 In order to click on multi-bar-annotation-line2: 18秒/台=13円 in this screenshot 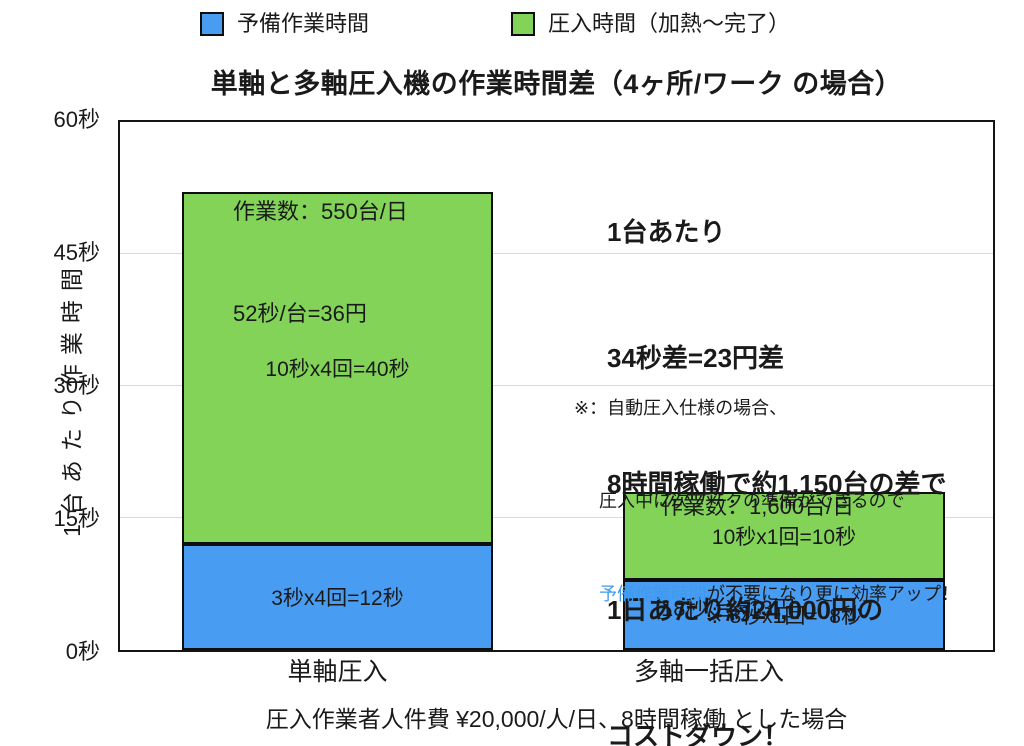, I will do `click(728, 608)`.